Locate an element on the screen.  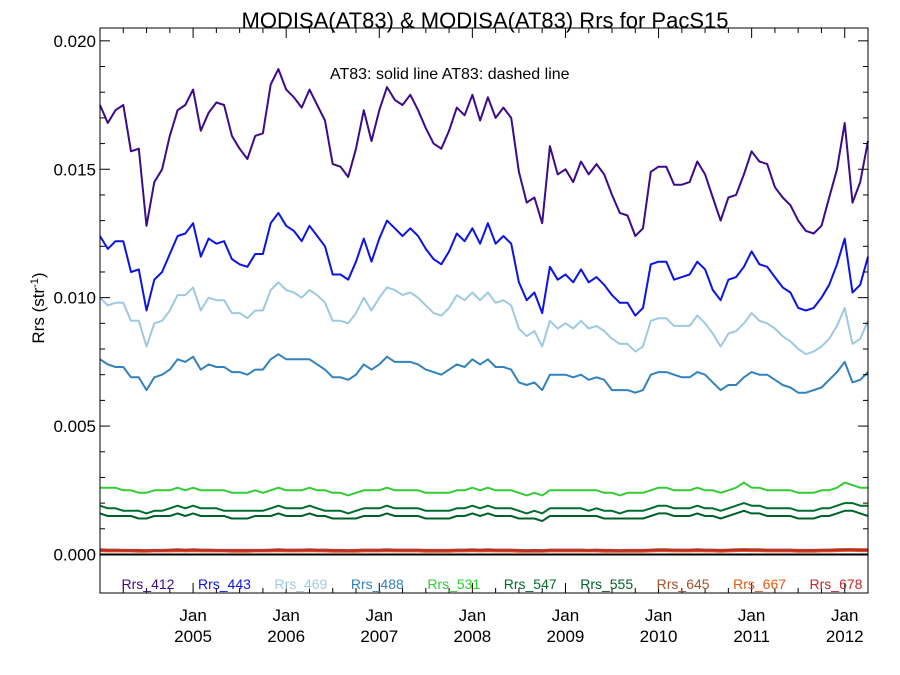
legend-label-rrs-469: Rrs_469 is located at coordinates (300, 584).